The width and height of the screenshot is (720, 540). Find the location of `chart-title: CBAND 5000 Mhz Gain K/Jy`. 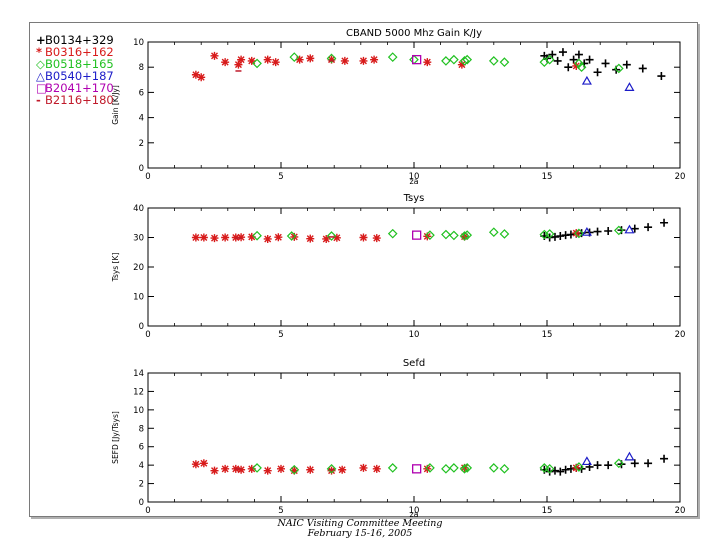

chart-title: CBAND 5000 Mhz Gain K/Jy is located at coordinates (414, 33).